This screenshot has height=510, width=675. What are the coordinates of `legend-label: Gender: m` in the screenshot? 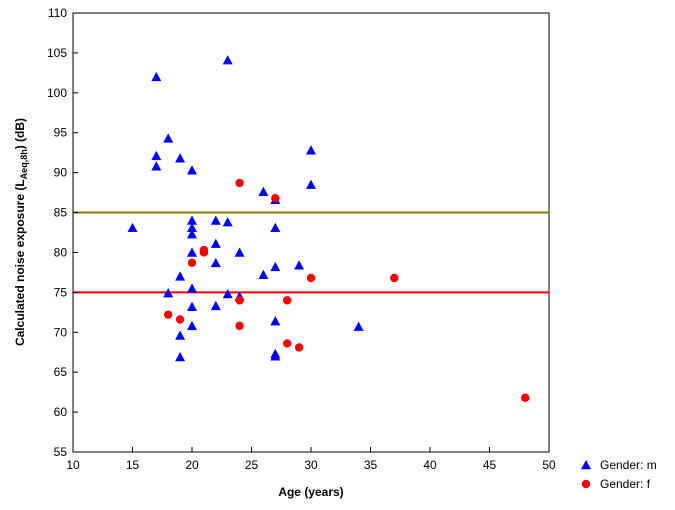 It's located at (628, 465).